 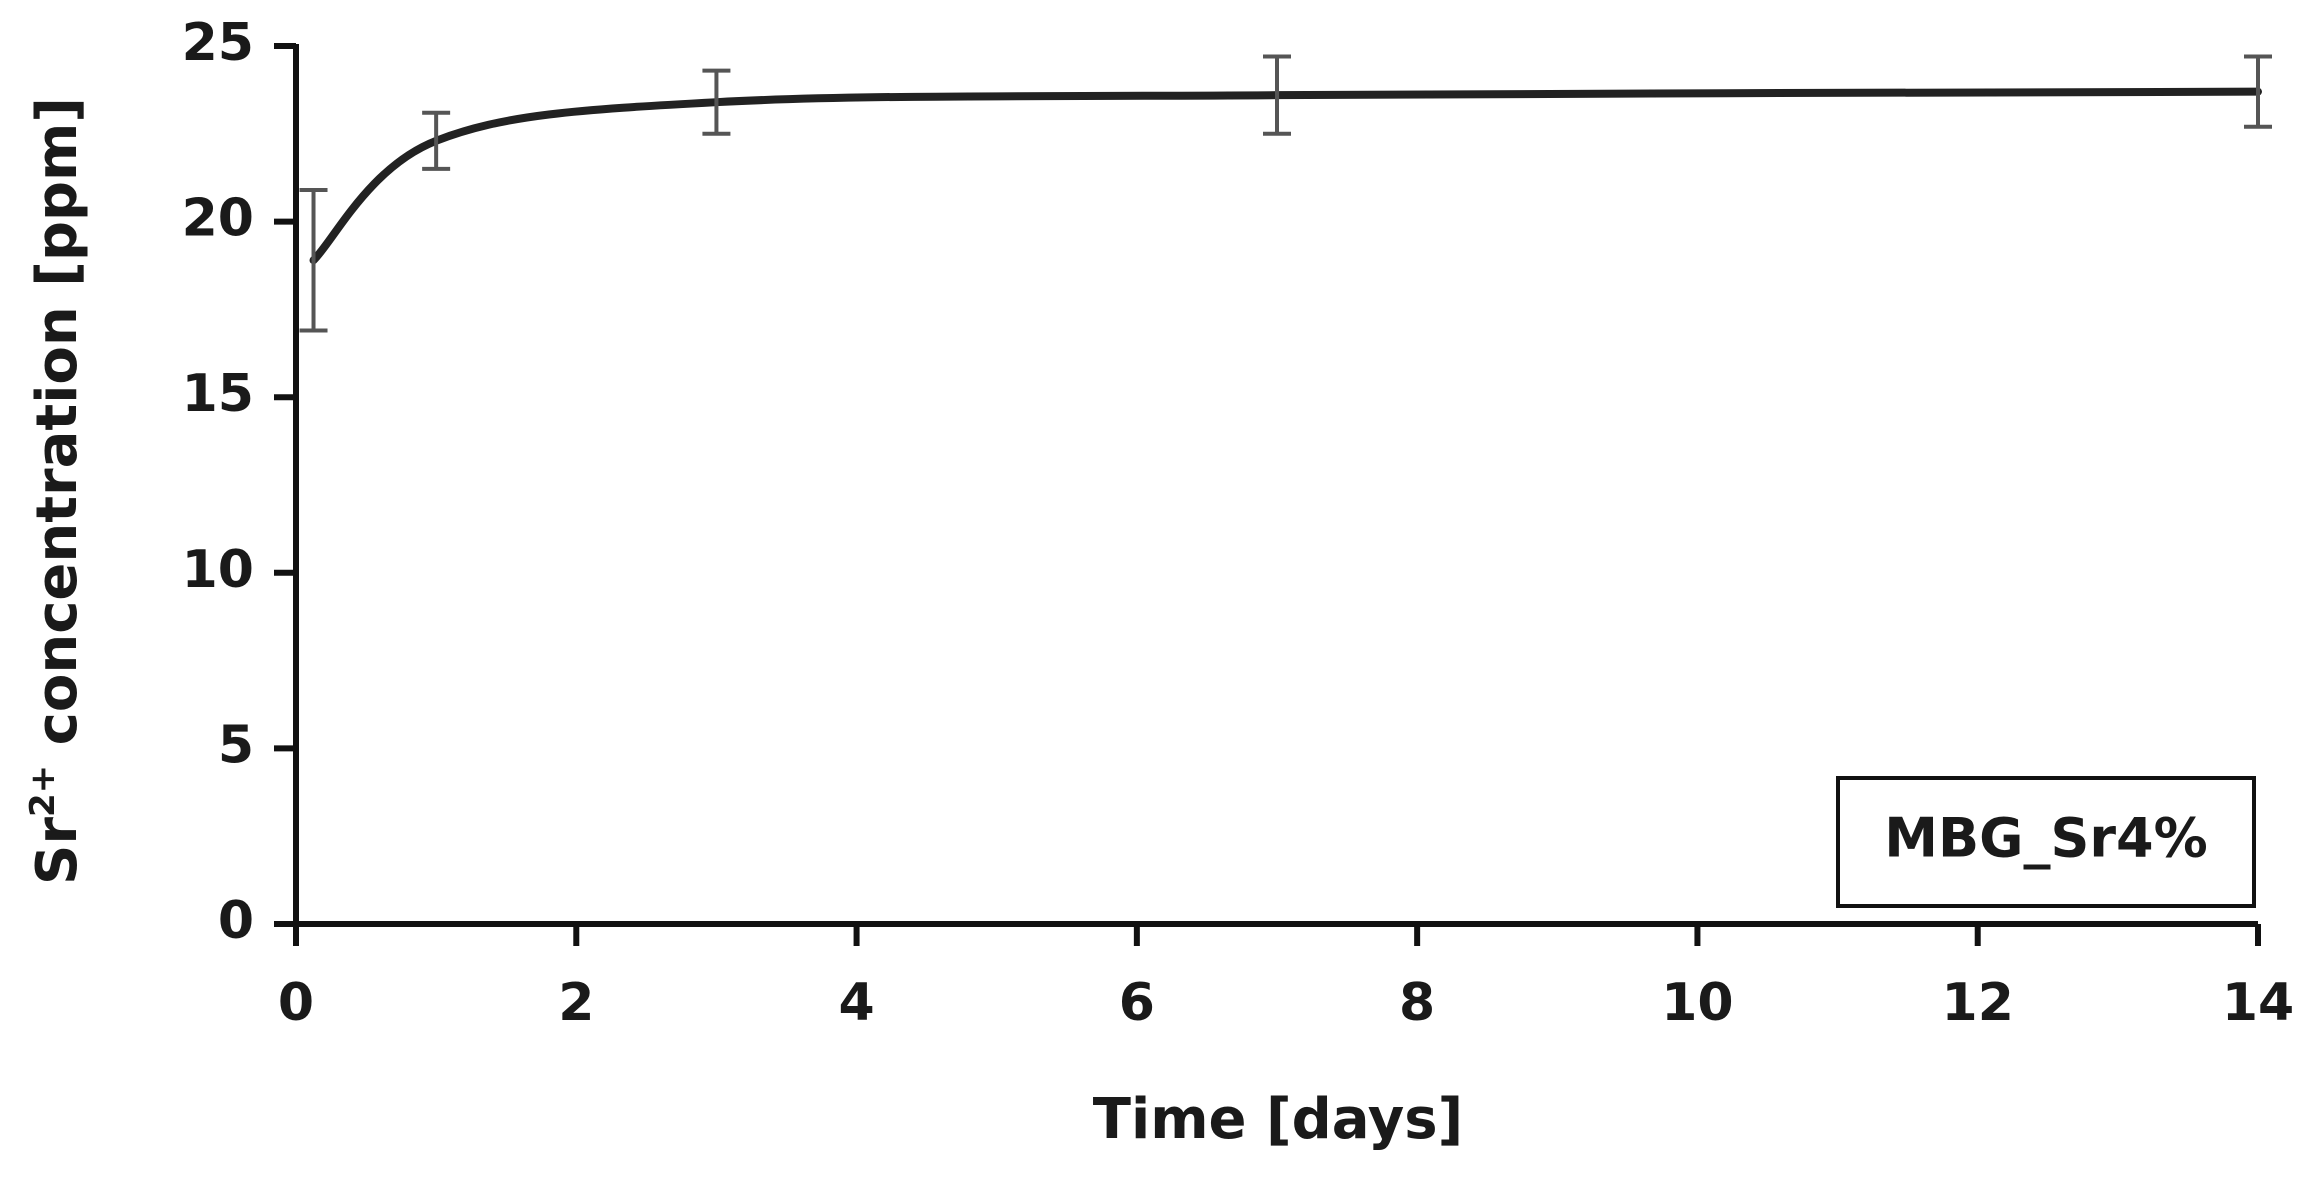 I want to click on y-axis-title-superscript: 2+, so click(x=43, y=791).